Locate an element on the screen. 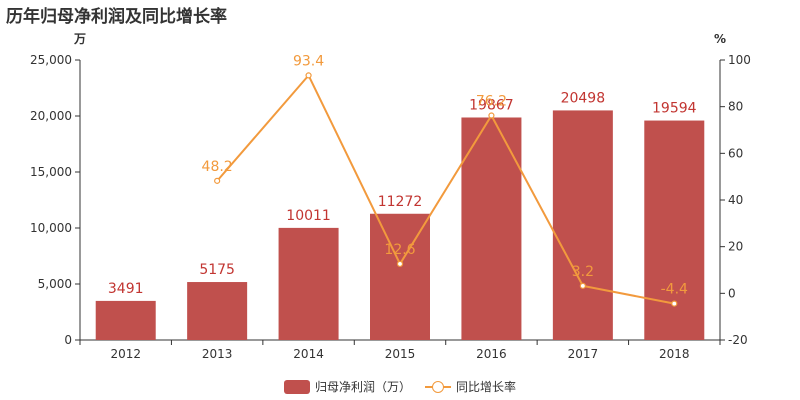 The height and width of the screenshot is (400, 800). x-tick-label: 2017 is located at coordinates (583, 354).